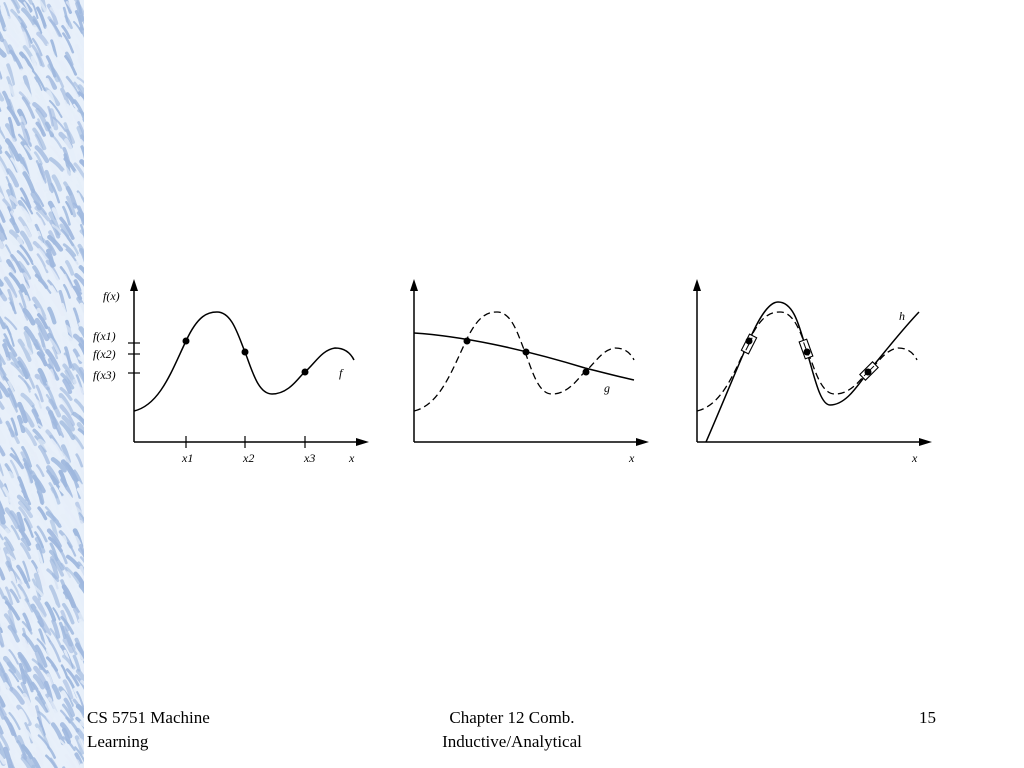 This screenshot has height=768, width=1024. I want to click on decorative-left-border, so click(42, 384).